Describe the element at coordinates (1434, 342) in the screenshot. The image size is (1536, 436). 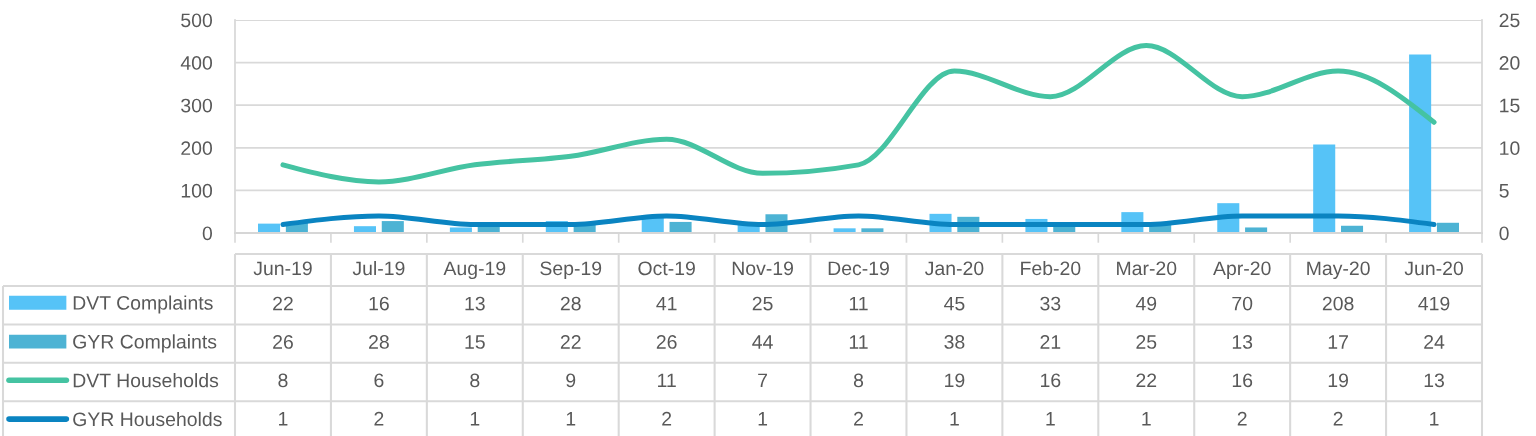
I see `data-label: 24` at that location.